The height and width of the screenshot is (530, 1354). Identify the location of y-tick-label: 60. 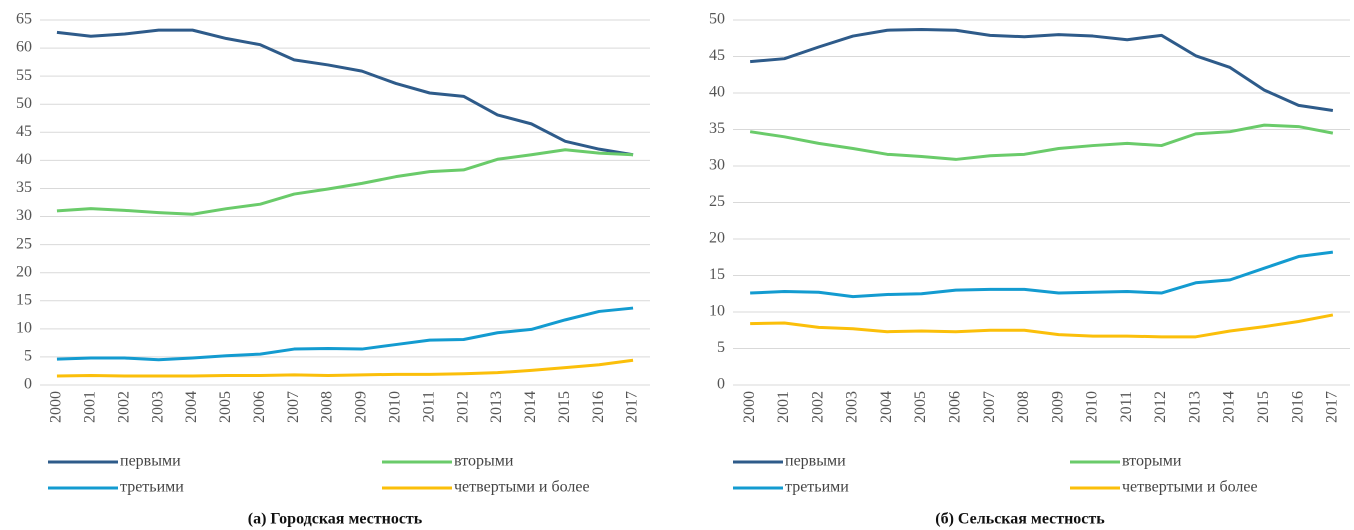
(24, 47).